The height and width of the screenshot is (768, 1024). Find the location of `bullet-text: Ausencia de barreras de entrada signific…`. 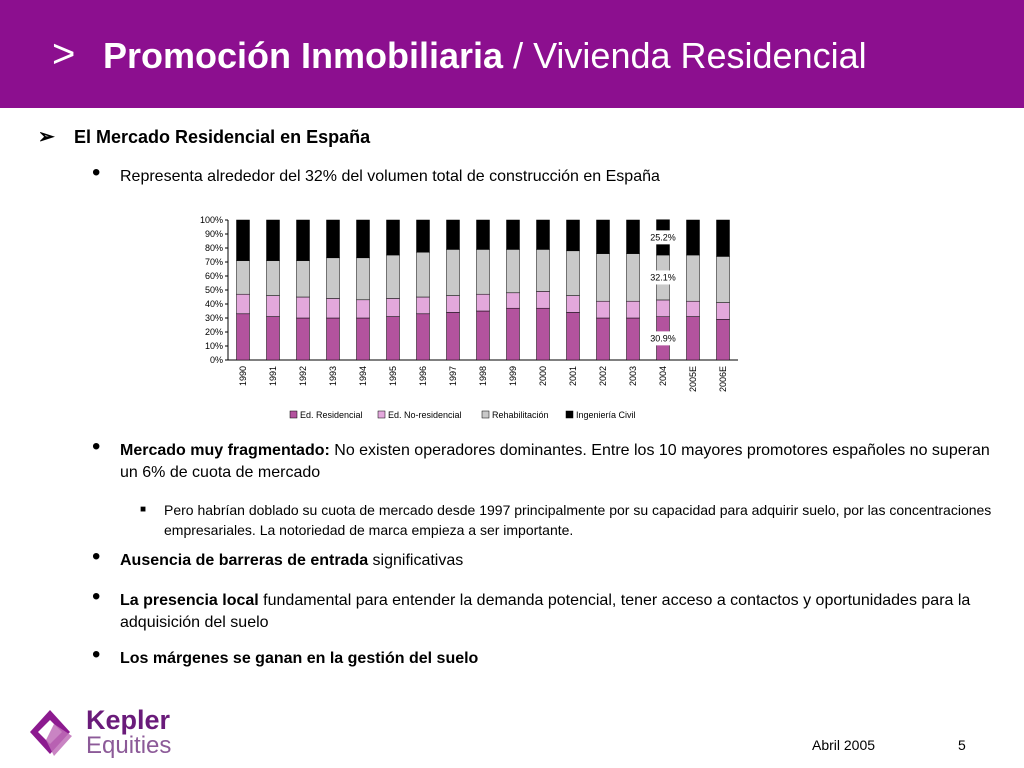

bullet-text: Ausencia de barreras de entrada signific… is located at coordinates (555, 561).